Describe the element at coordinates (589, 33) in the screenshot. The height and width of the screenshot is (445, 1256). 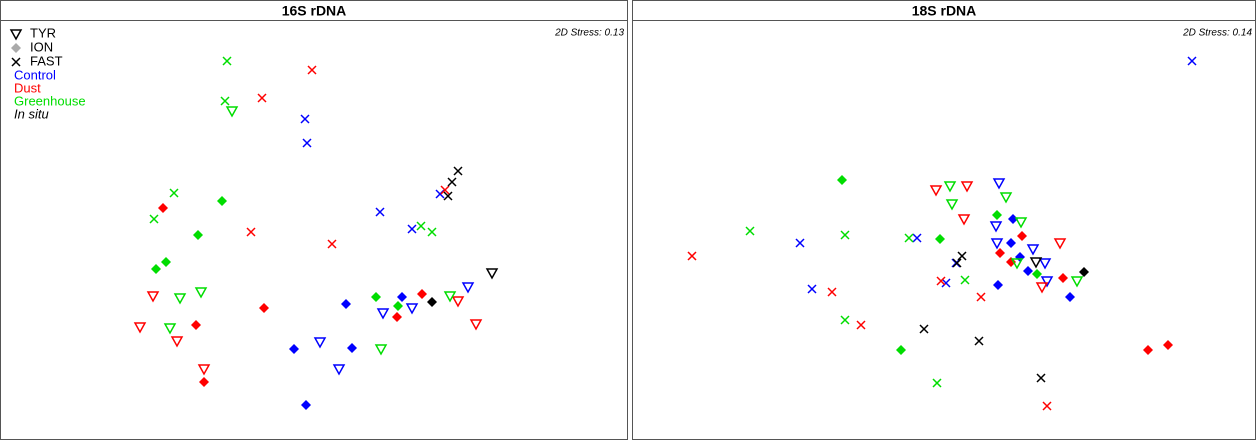
I see `stress-annotation: 2D Stress: 0.13` at that location.